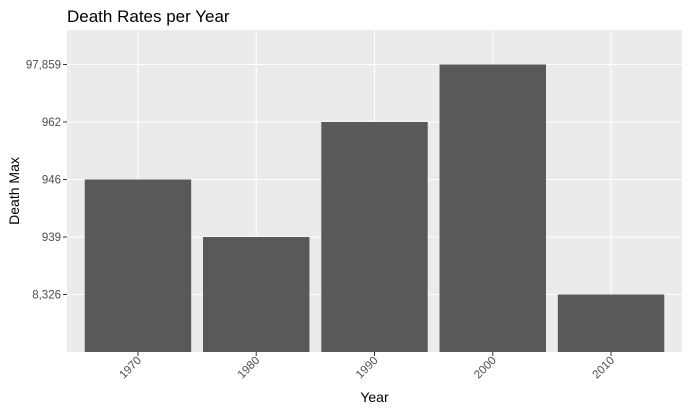 The height and width of the screenshot is (412, 690). What do you see at coordinates (51, 181) in the screenshot?
I see `y-tick-label: 946` at bounding box center [51, 181].